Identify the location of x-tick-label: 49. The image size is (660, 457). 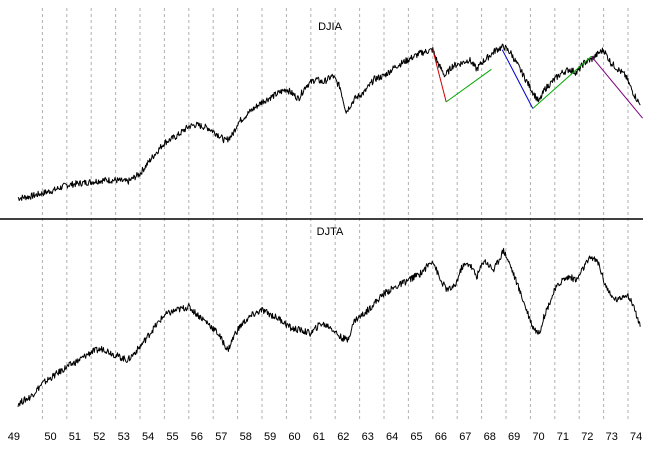
(14, 437).